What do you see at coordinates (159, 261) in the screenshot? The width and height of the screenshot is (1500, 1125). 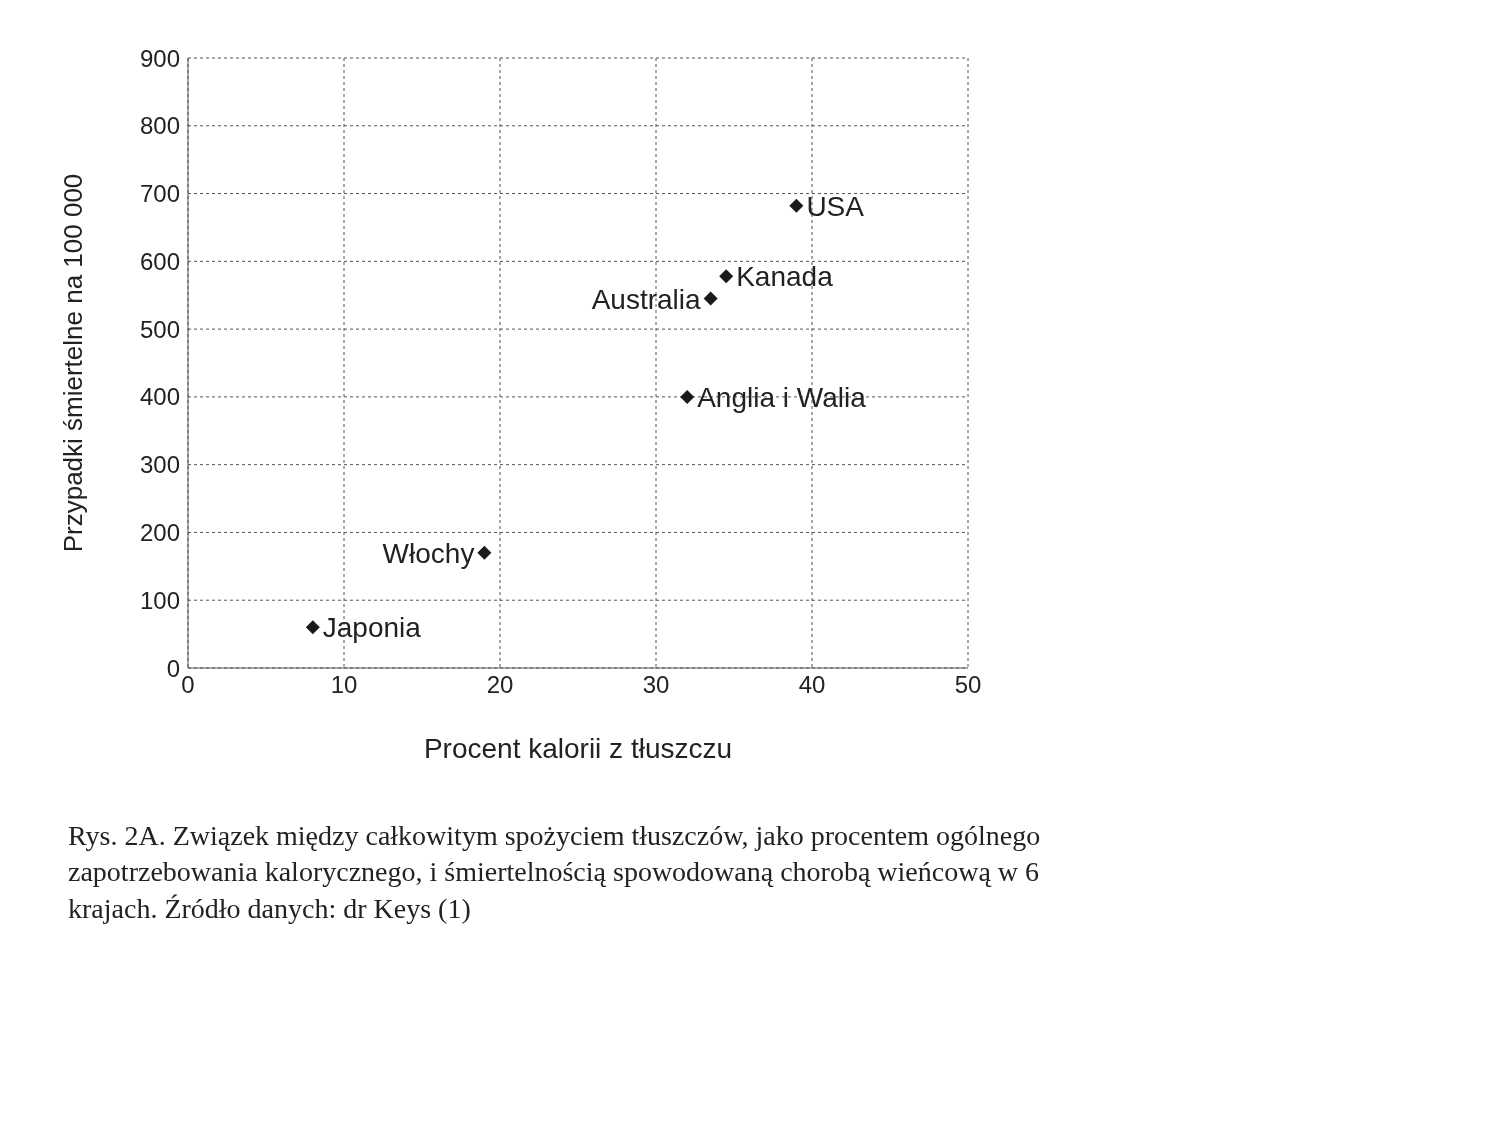 I see `y-tick-label: 600` at bounding box center [159, 261].